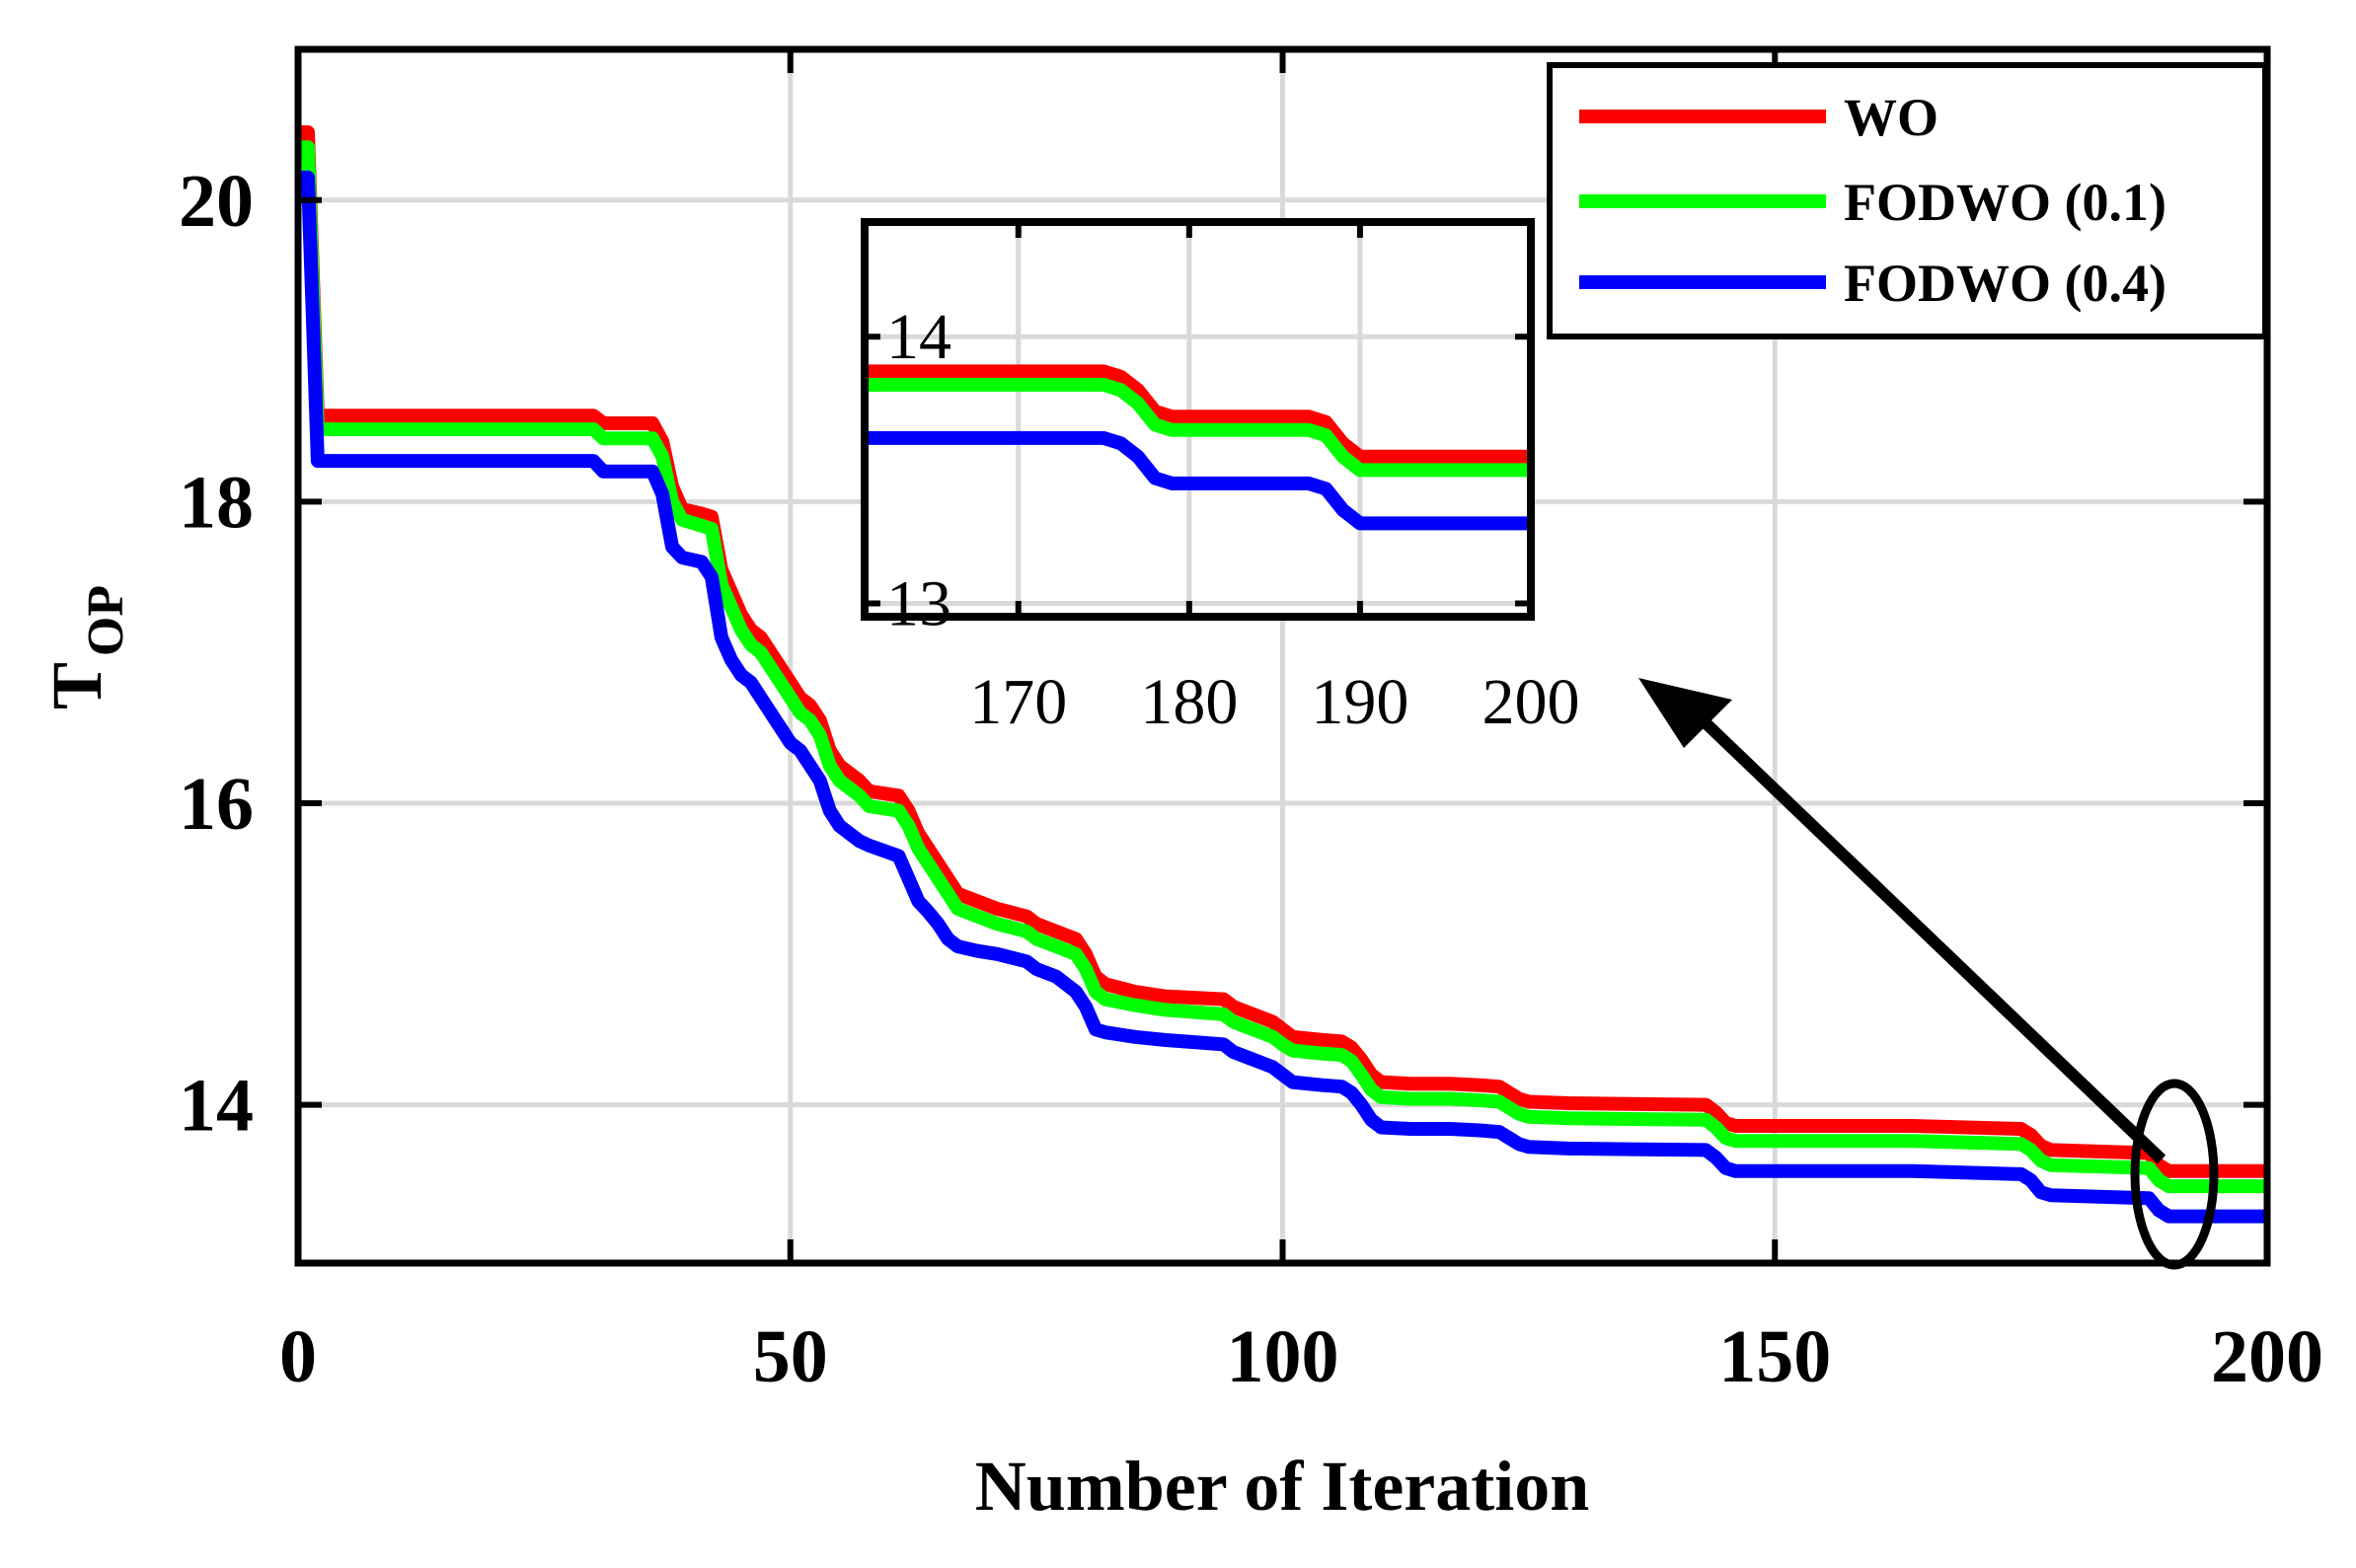  What do you see at coordinates (1531, 702) in the screenshot?
I see `inset-x-tick-label: 200` at bounding box center [1531, 702].